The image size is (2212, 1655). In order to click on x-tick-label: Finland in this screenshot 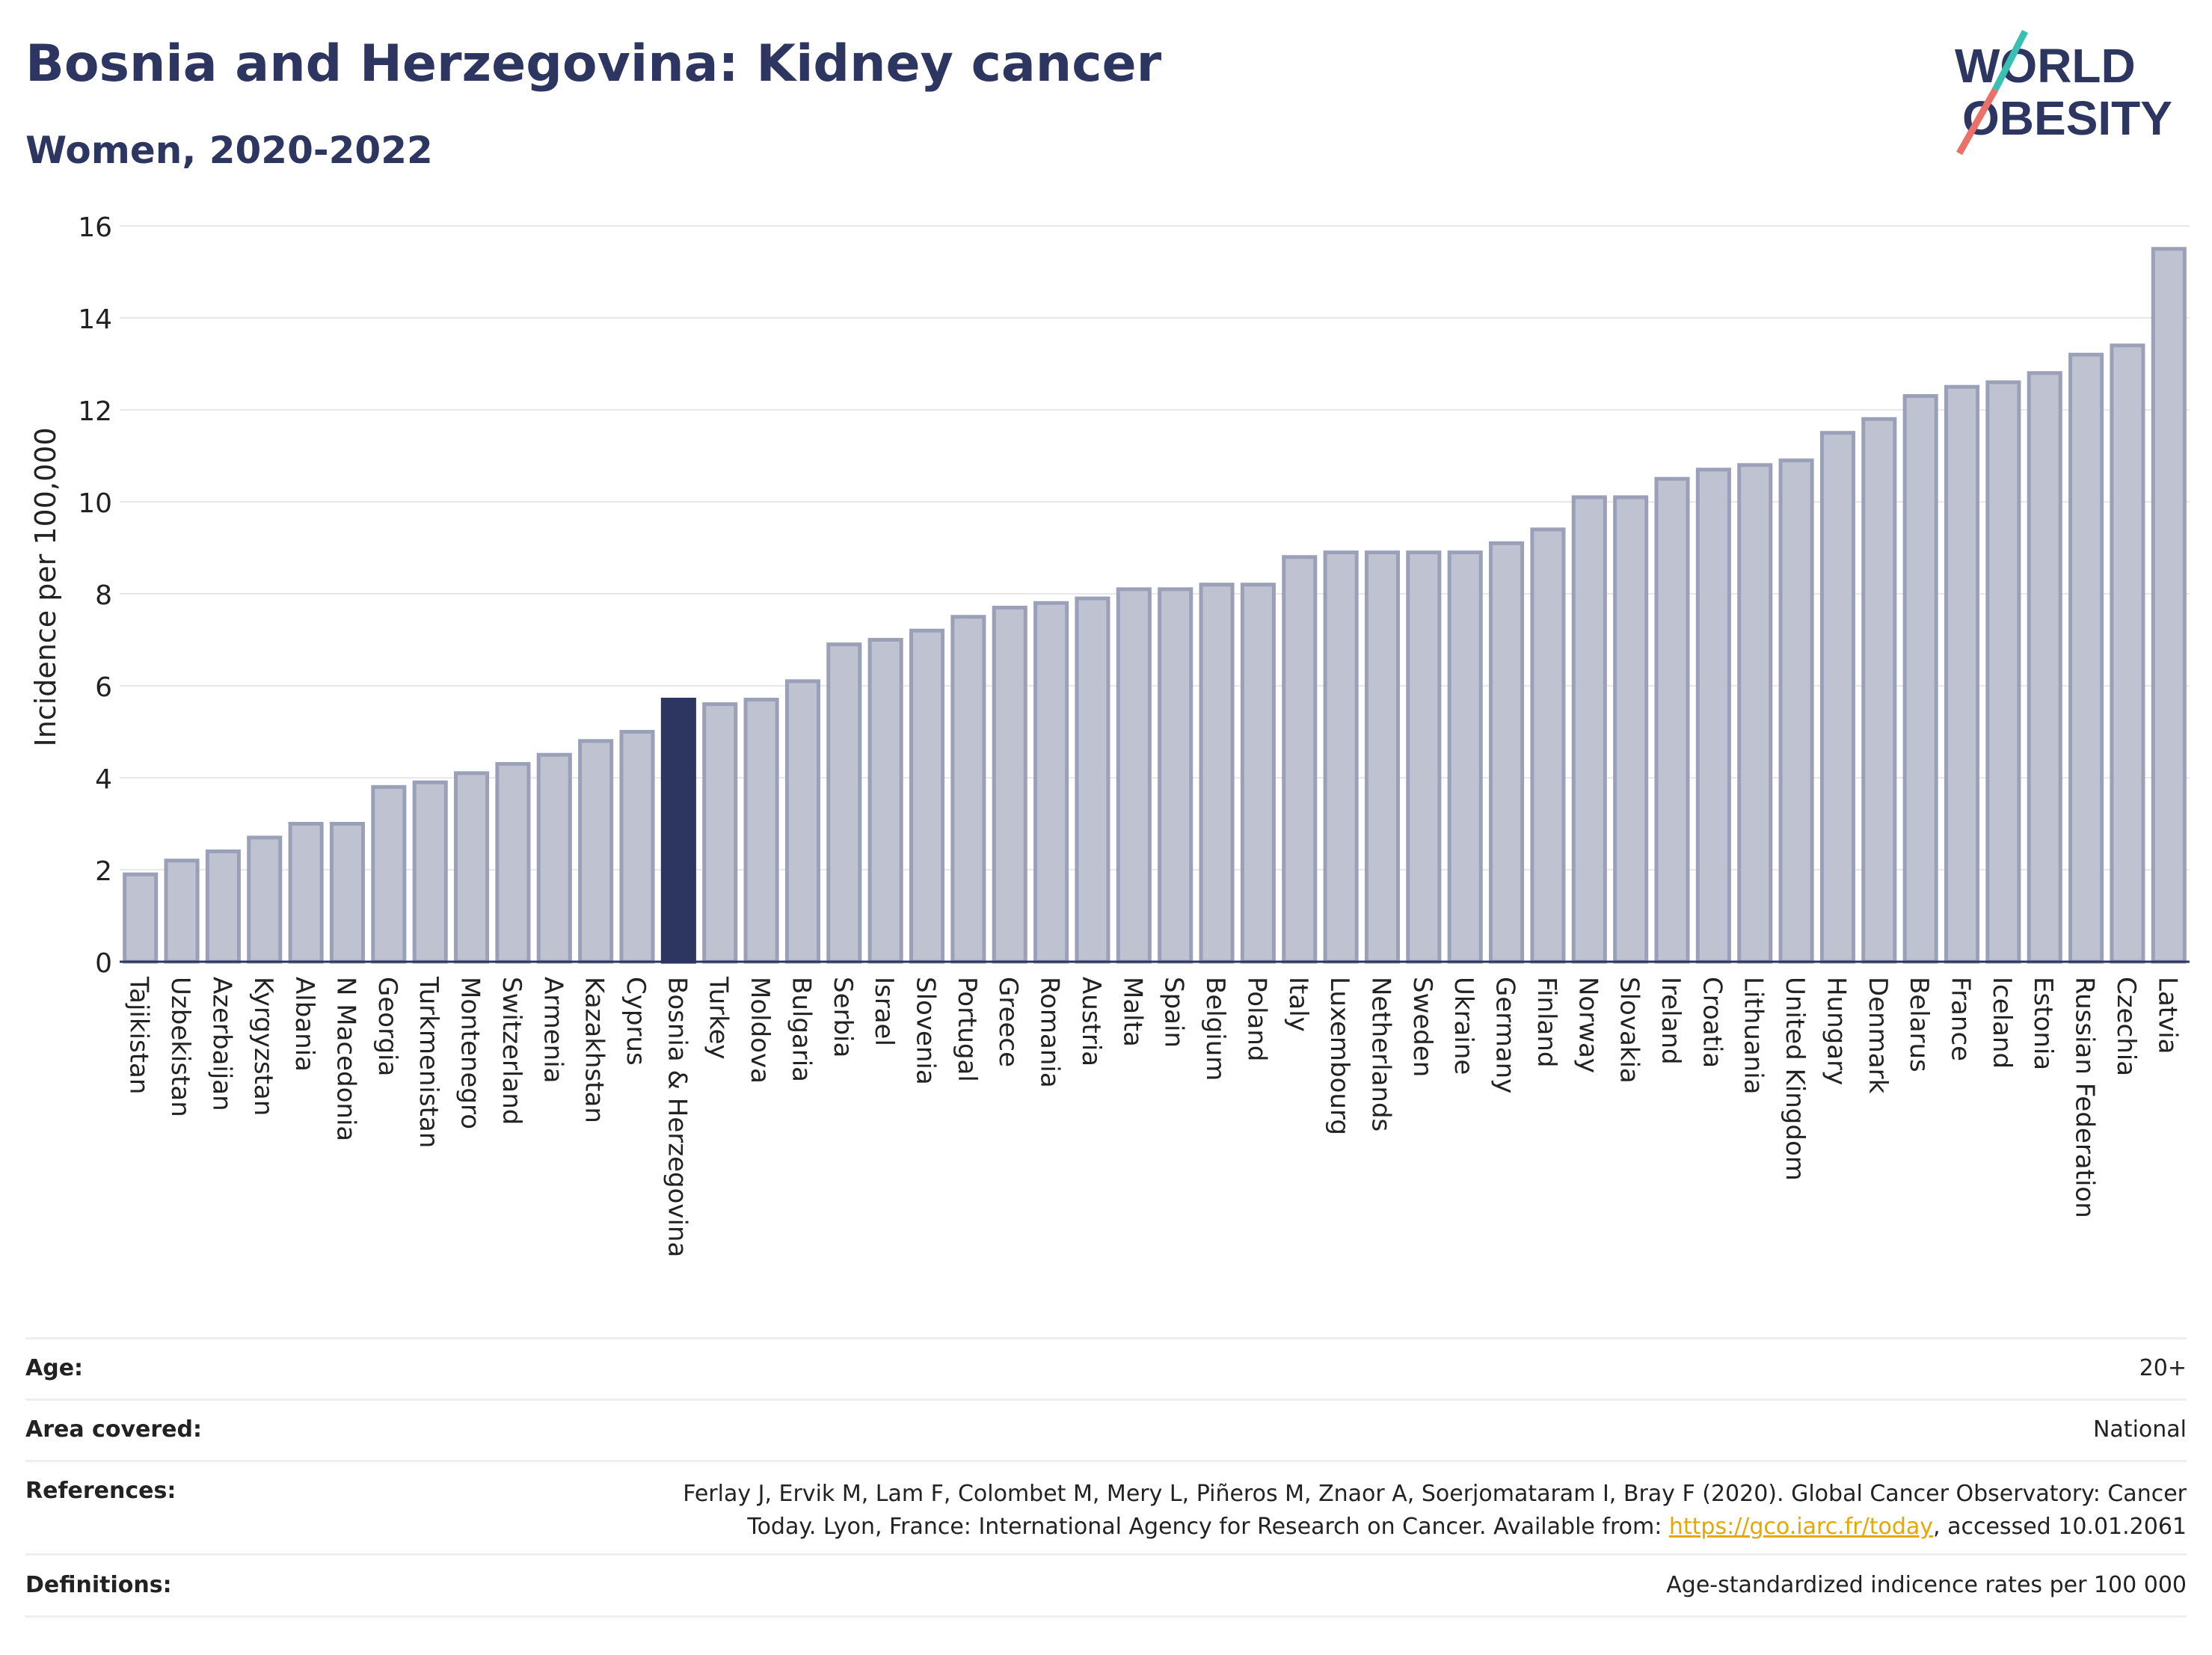, I will do `click(1546, 1022)`.